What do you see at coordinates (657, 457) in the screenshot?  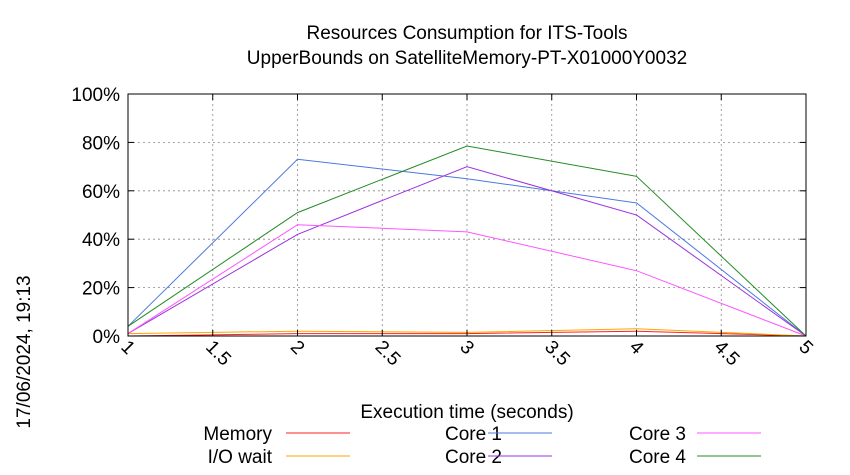 I see `legend-label: Core 4` at bounding box center [657, 457].